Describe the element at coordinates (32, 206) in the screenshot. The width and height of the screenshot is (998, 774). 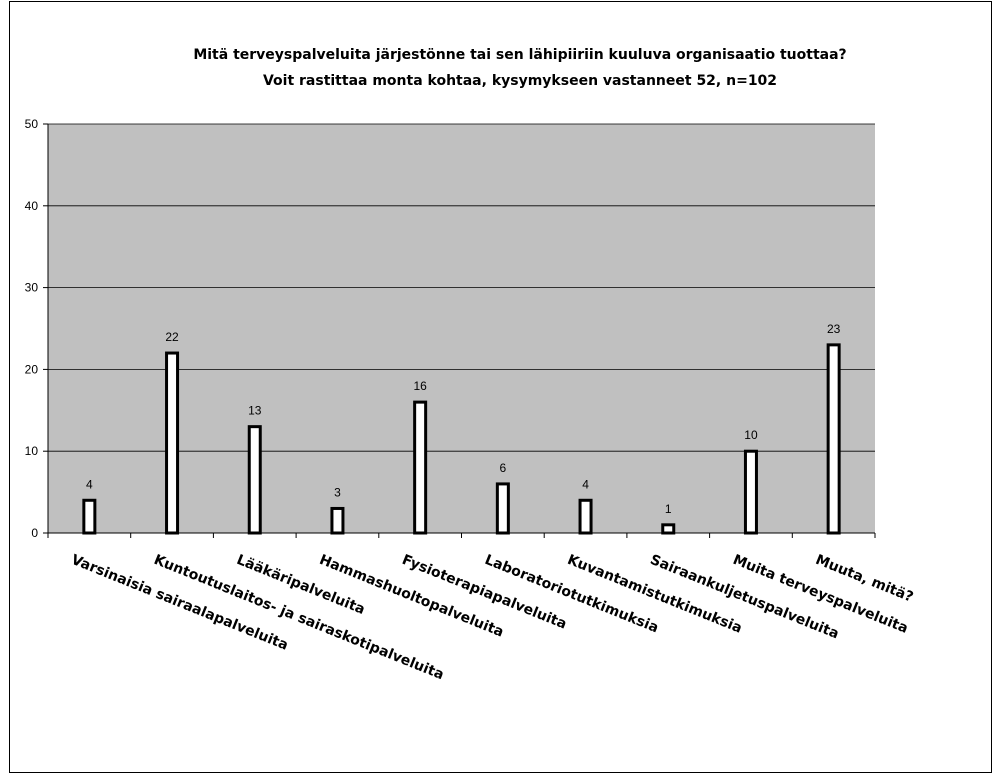
I see `y-tick-label: 40` at that location.